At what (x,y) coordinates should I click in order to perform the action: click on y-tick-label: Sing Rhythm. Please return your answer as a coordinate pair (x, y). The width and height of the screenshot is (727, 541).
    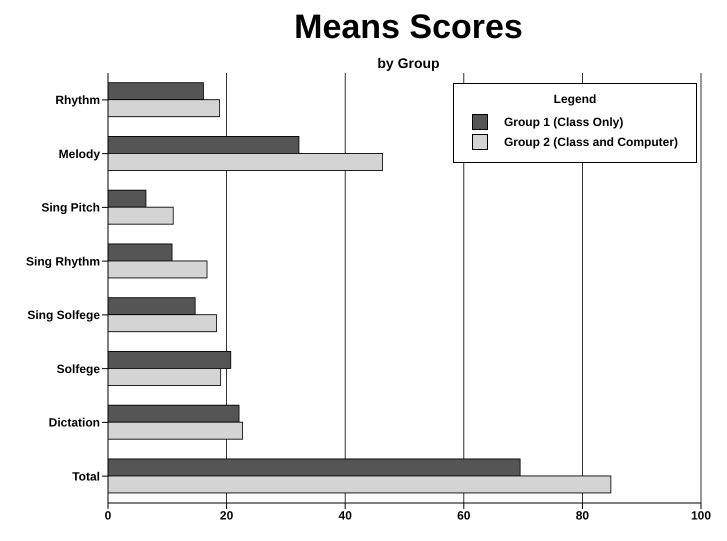
    Looking at the image, I should click on (63, 261).